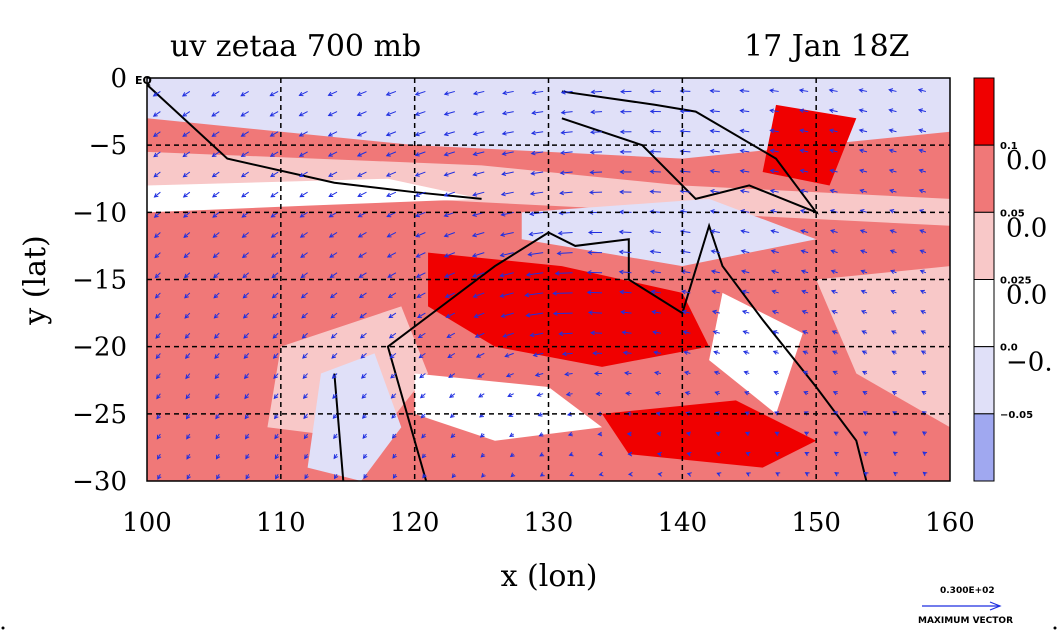  I want to click on x-tick-label: 110, so click(281, 523).